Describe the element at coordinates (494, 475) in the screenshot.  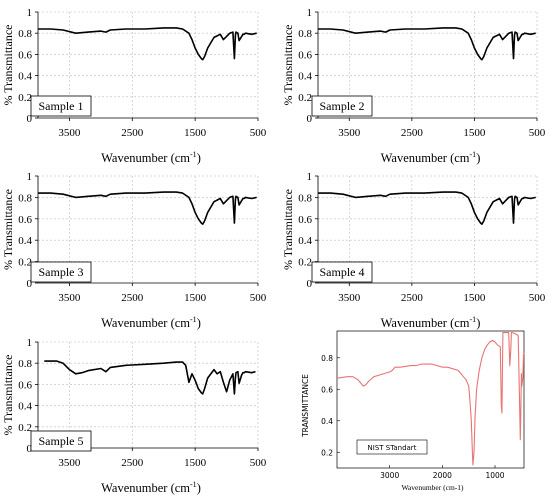
I see `x-tick-label: 1000` at that location.